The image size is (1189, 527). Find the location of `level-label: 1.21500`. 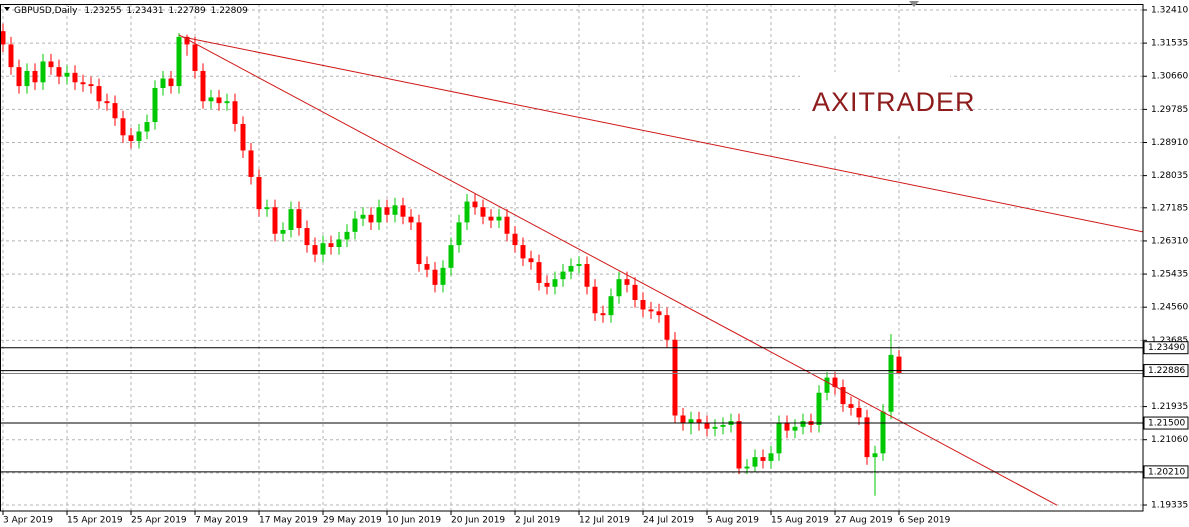

level-label: 1.21500 is located at coordinates (1166, 424).